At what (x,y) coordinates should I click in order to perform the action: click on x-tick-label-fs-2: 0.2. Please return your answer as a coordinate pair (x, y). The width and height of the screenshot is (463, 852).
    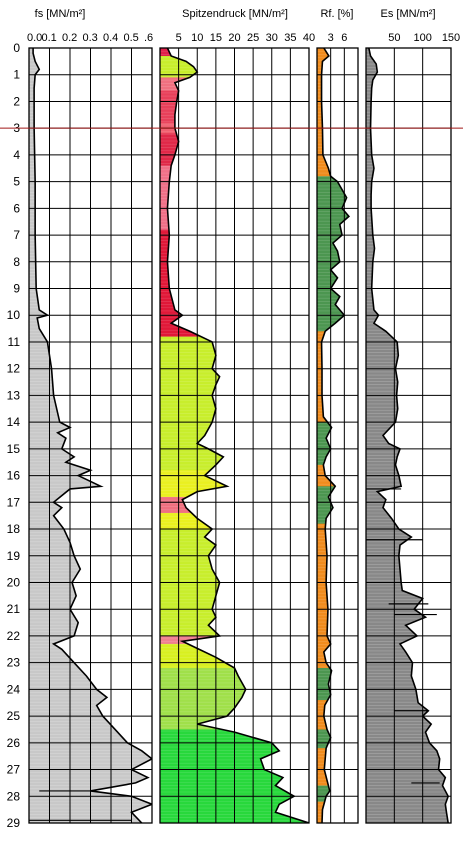
    Looking at the image, I should click on (69, 38).